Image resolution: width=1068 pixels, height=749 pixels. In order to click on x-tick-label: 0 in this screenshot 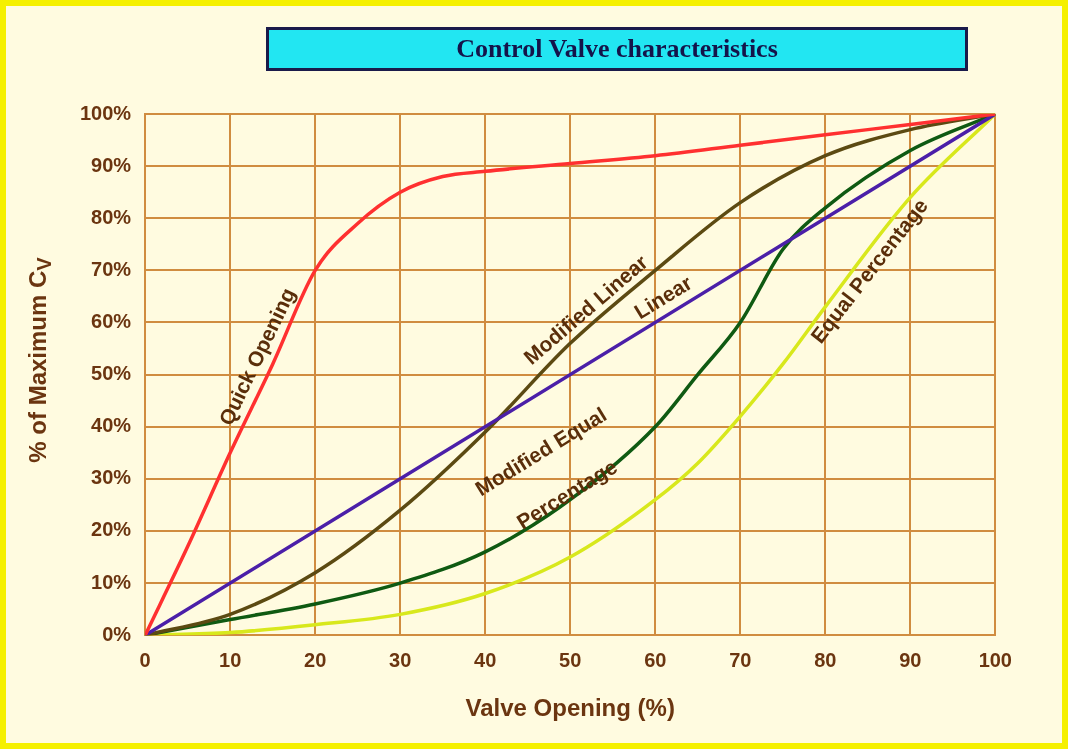, I will do `click(145, 659)`.